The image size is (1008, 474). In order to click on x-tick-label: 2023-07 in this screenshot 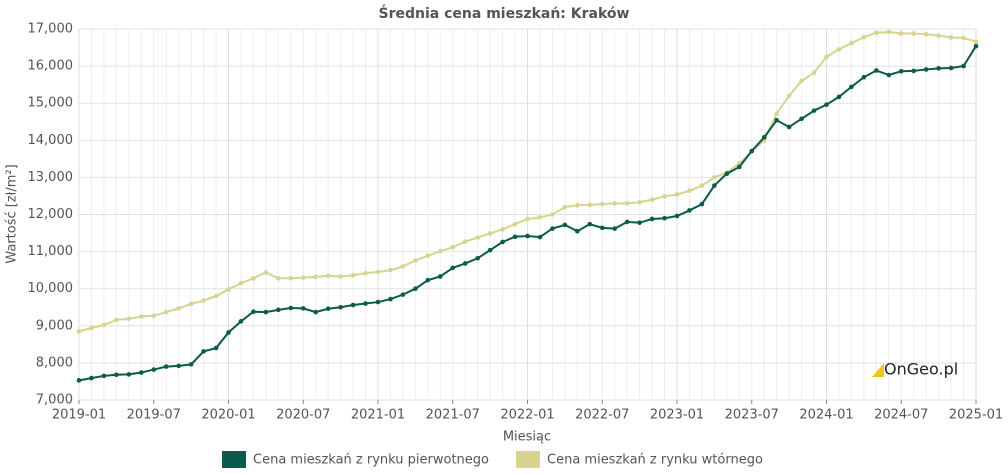, I will do `click(752, 415)`.